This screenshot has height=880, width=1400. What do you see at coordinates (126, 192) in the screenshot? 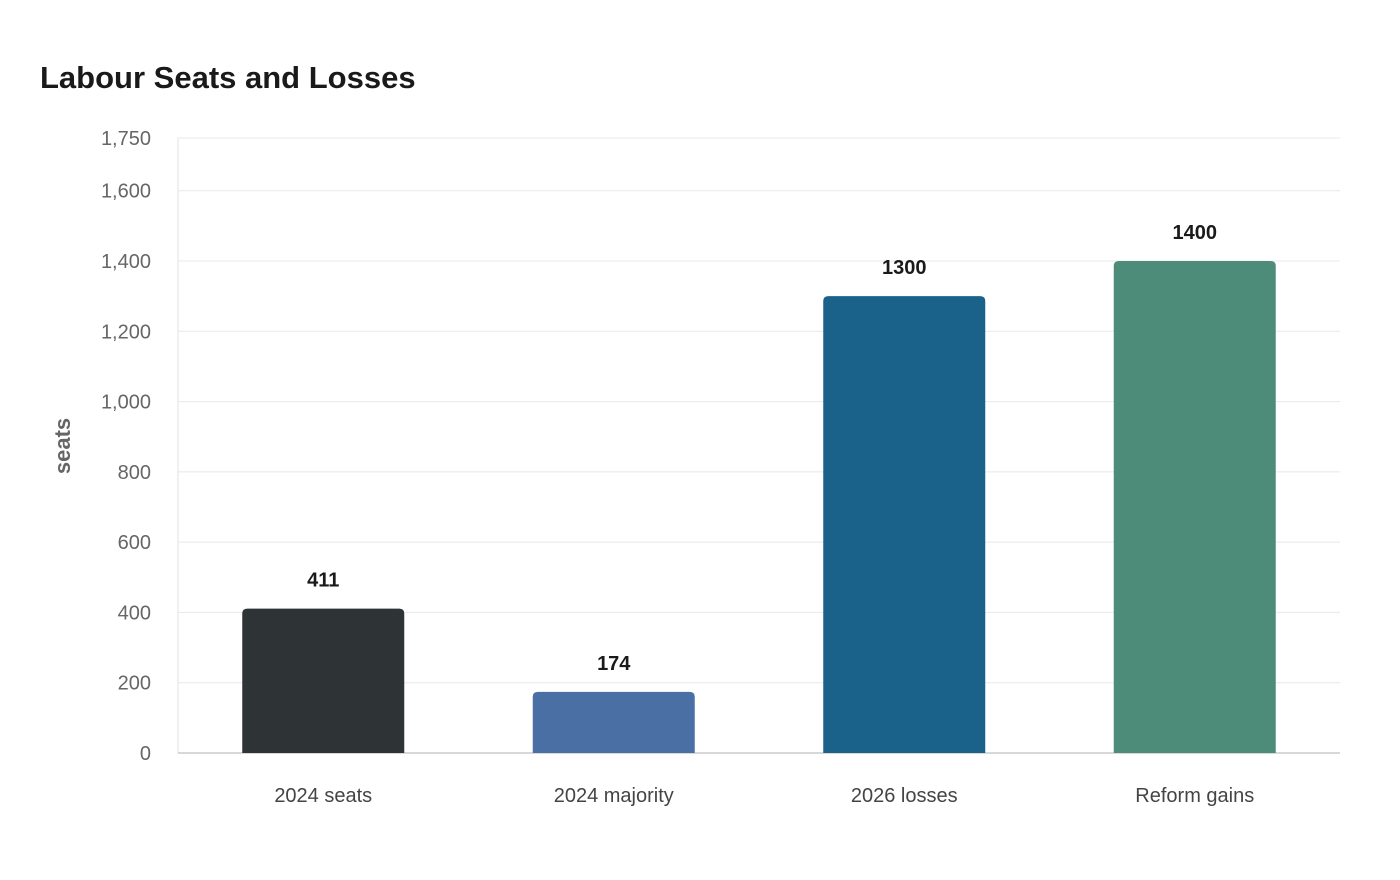
I see `y-tick-label: 1,600` at bounding box center [126, 192].